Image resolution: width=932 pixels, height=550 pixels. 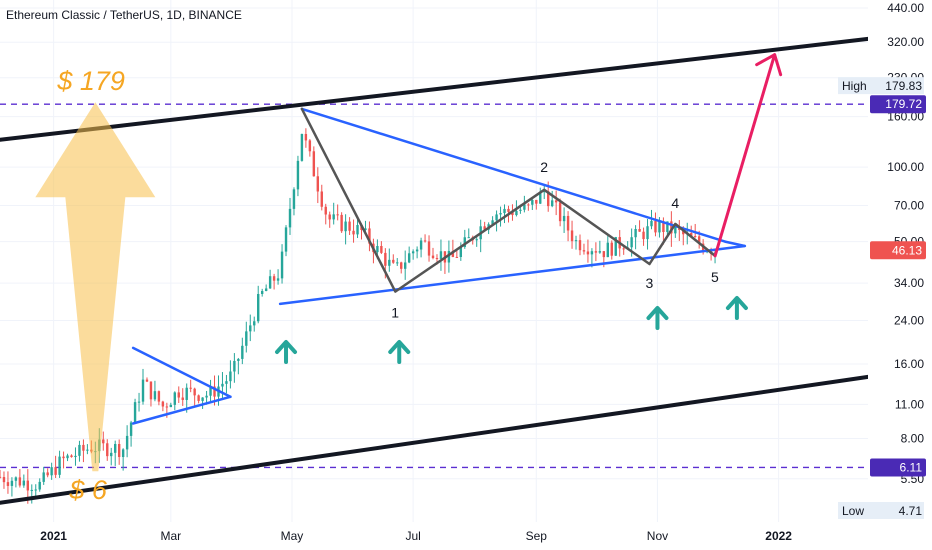 I want to click on triangle-top-line, so click(x=513, y=175).